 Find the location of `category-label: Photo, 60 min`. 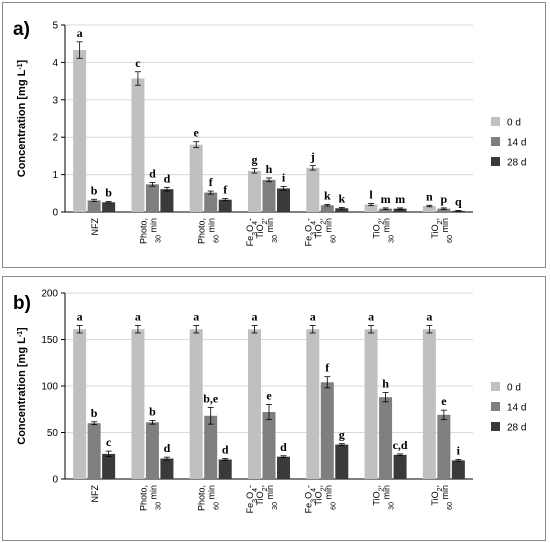

category-label: Photo, 60 min is located at coordinates (209, 231).